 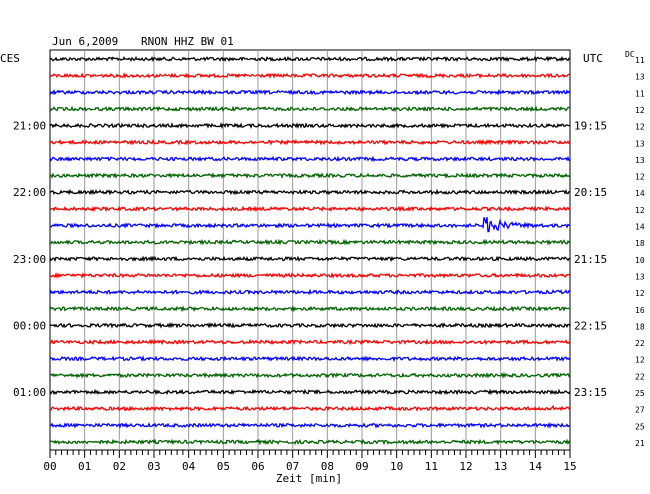 What do you see at coordinates (187, 41) in the screenshot?
I see `station-label: RNON HHZ BW 01` at bounding box center [187, 41].